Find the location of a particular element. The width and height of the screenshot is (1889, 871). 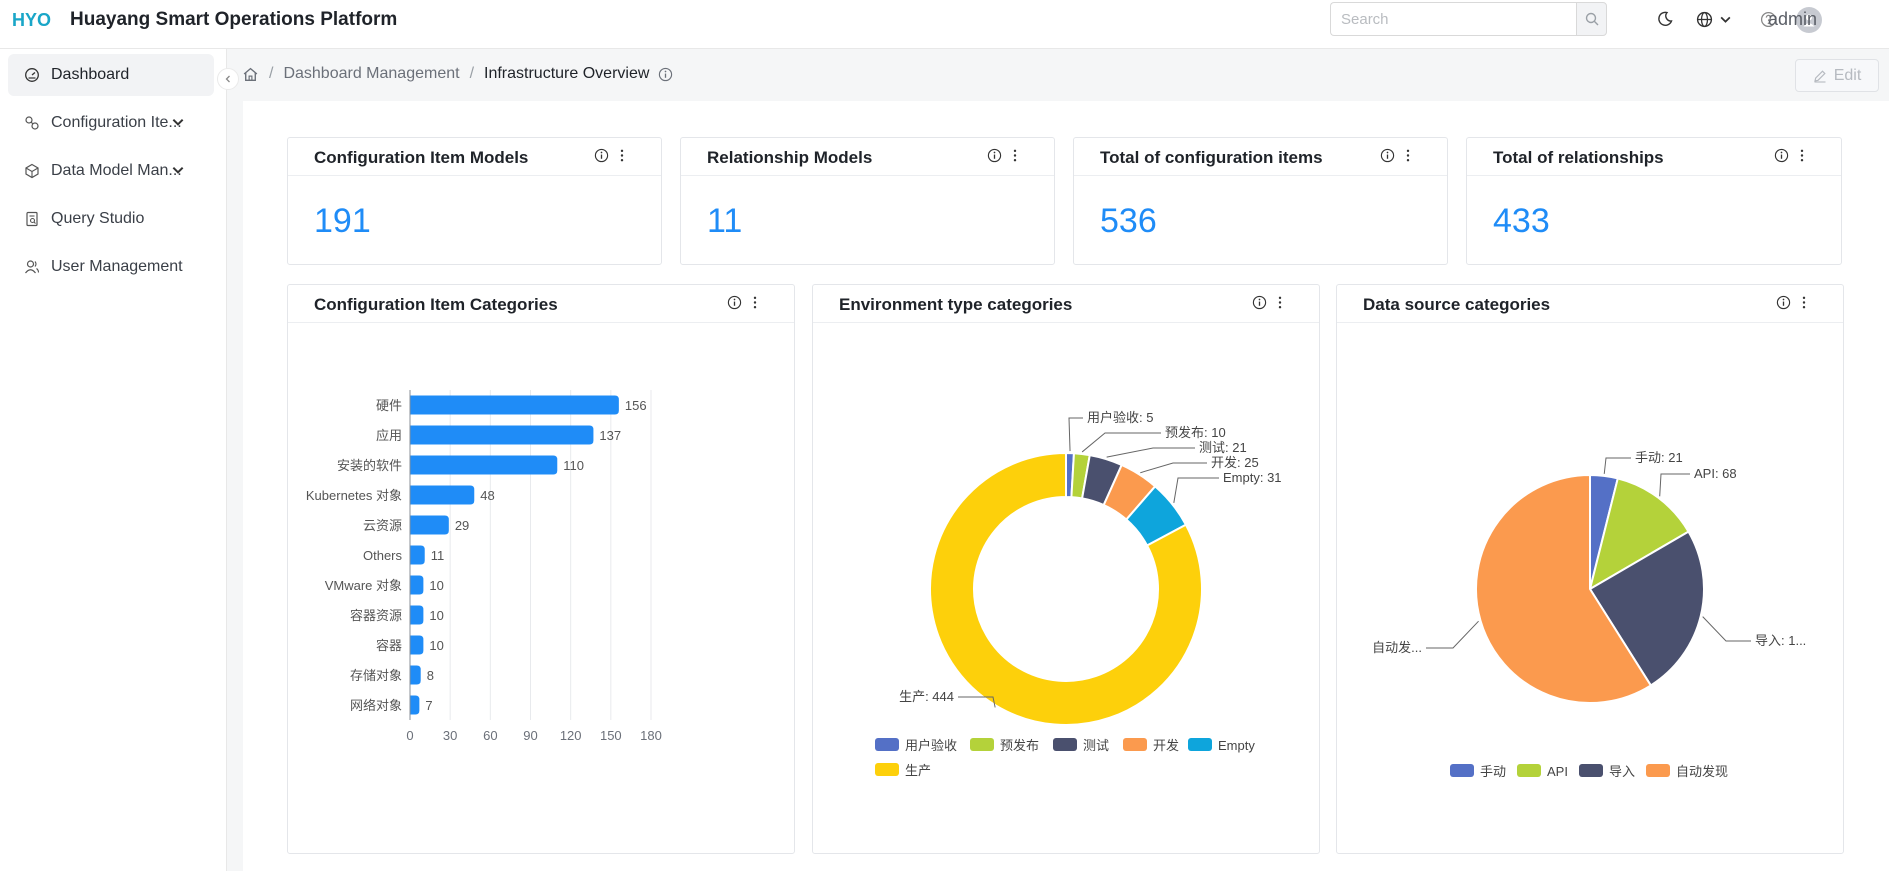

help-button is located at coordinates (1768, 19).